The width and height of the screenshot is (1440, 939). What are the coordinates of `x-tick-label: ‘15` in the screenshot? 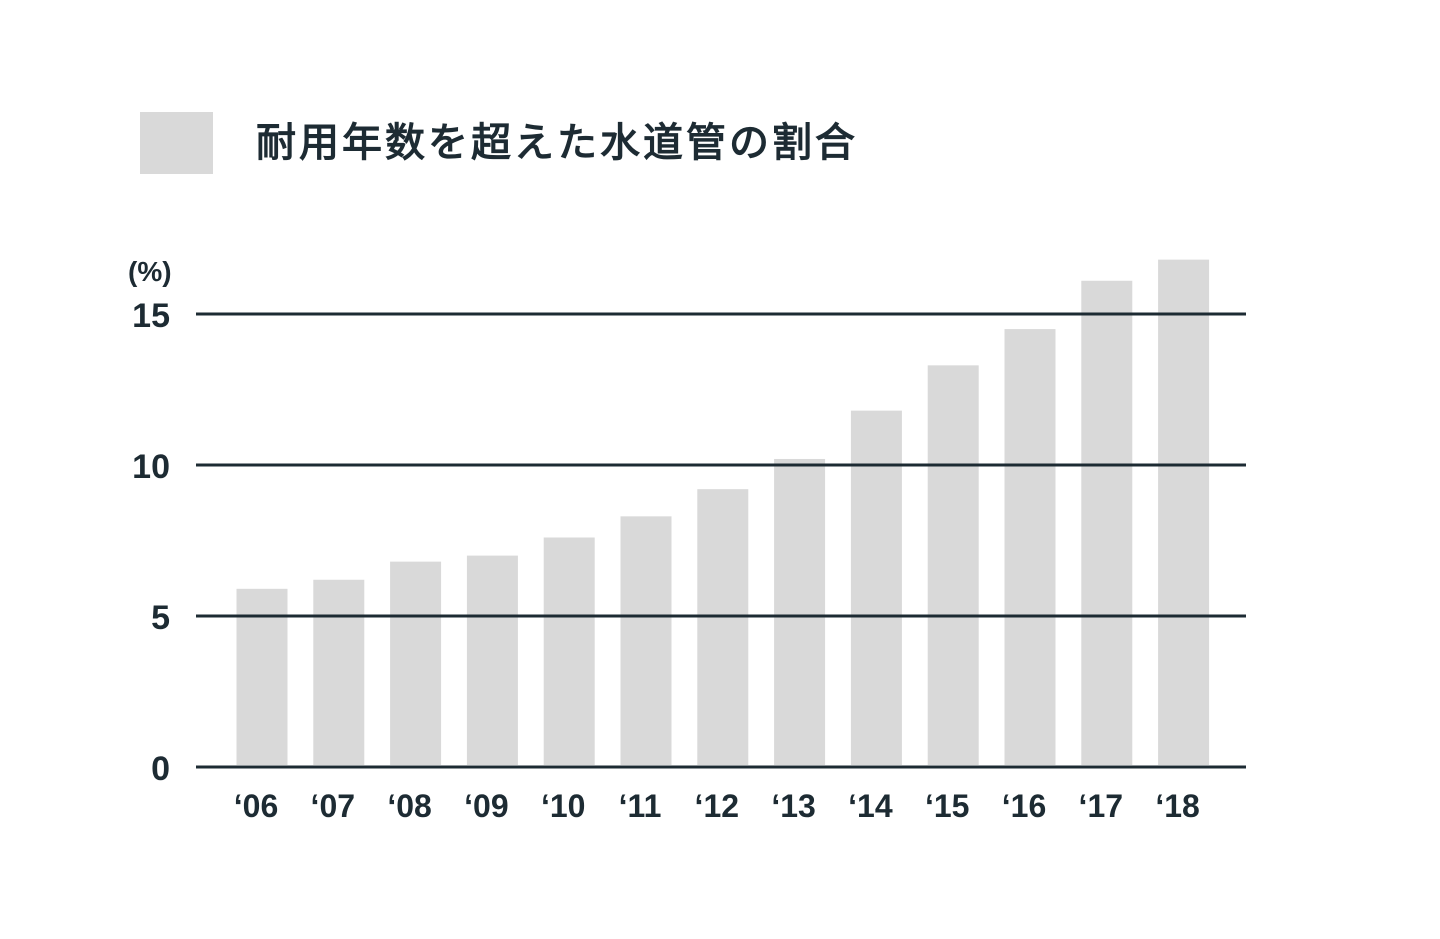 It's located at (947, 806).